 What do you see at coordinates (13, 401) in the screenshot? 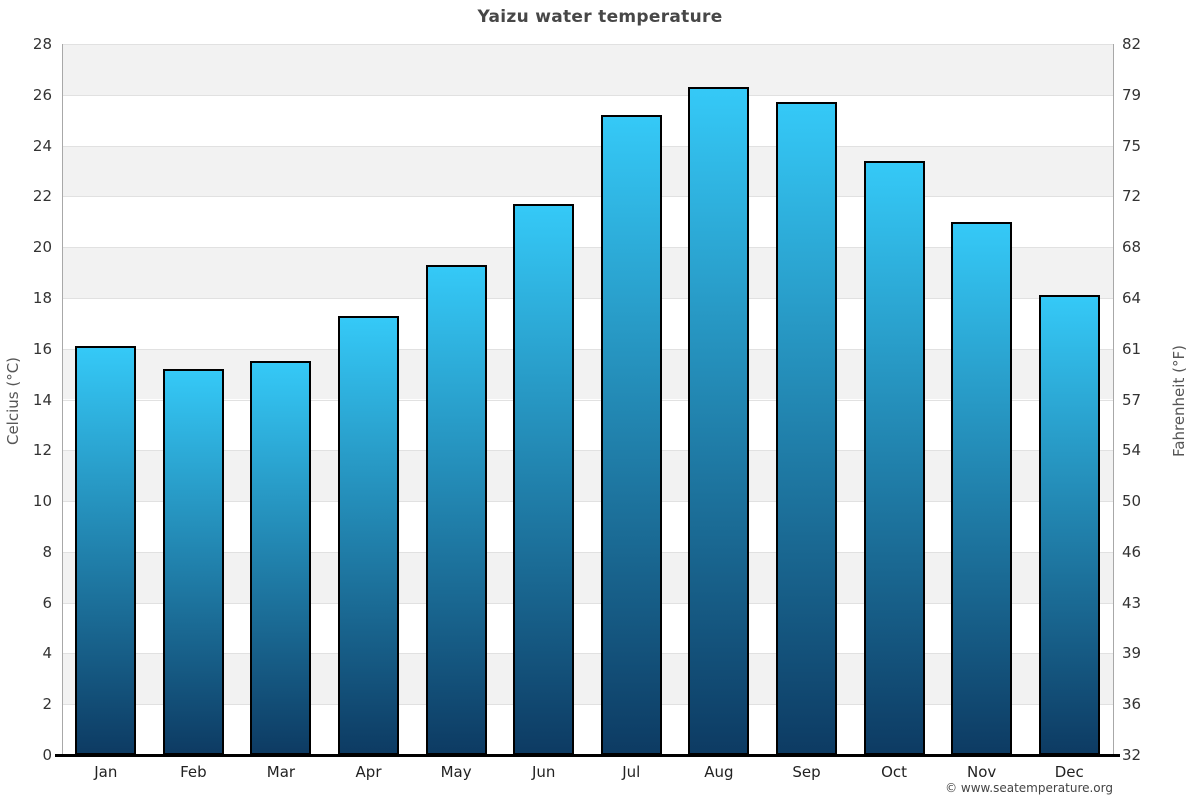
I see `celsius-axis-title: Celcius (°C)` at bounding box center [13, 401].